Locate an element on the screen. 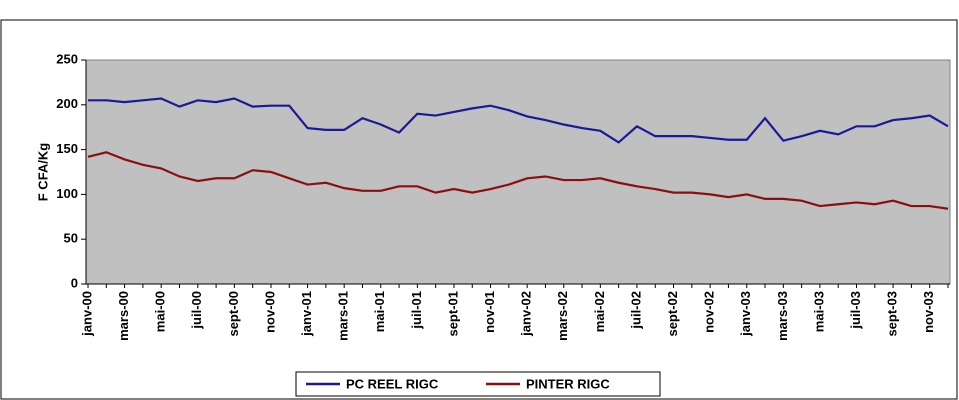  x-tick-label: juil-01 is located at coordinates (416, 310).